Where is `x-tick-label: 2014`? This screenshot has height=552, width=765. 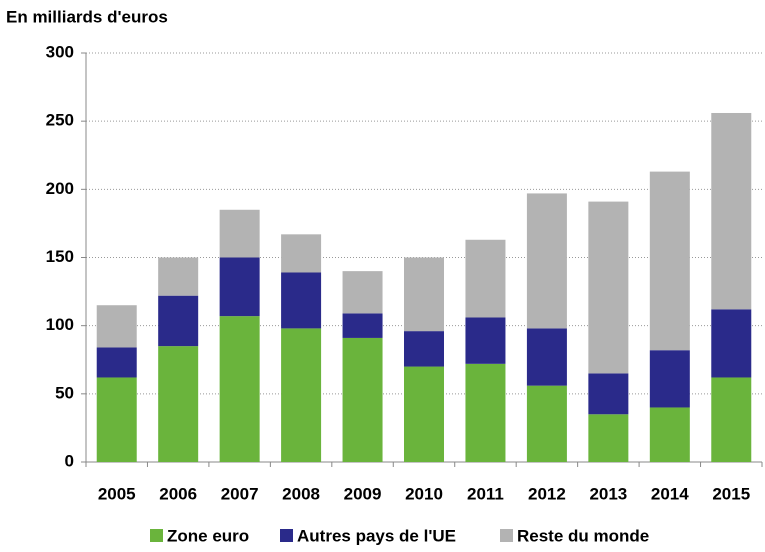
x-tick-label: 2014 is located at coordinates (670, 493).